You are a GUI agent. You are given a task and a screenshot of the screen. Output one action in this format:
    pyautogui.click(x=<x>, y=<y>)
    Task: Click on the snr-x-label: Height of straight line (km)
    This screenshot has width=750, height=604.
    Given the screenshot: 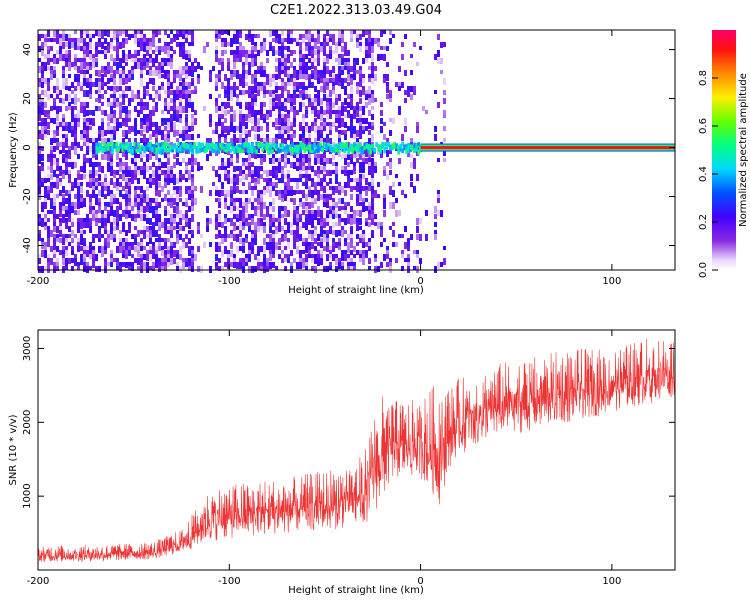 What is the action you would take?
    pyautogui.click(x=356, y=590)
    